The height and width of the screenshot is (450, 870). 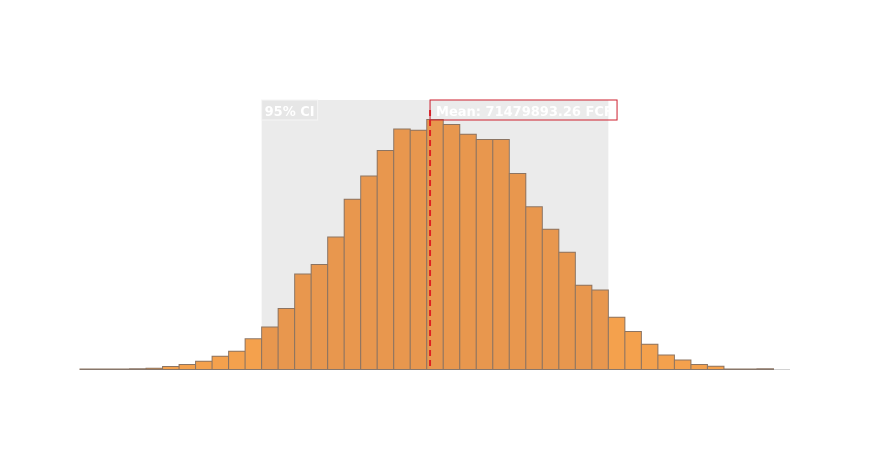 I want to click on mean-label: Mean: 71479893.26 FCFA, so click(x=525, y=110).